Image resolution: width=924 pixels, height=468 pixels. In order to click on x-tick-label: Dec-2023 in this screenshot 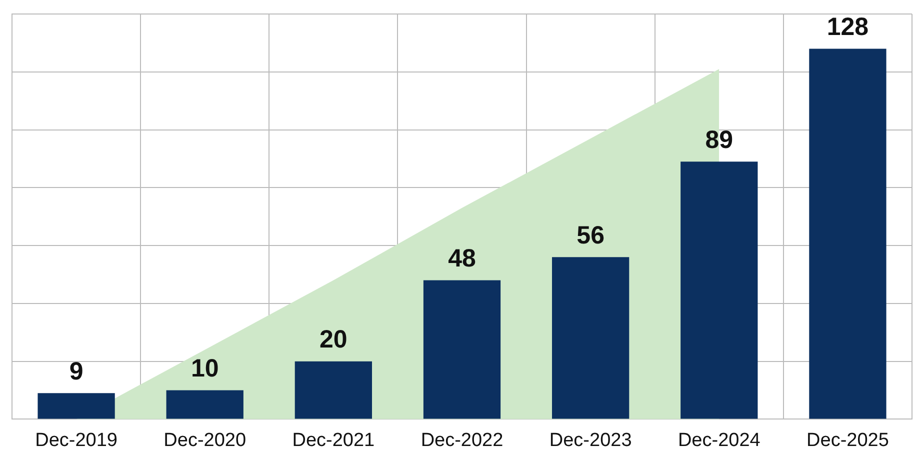, I will do `click(590, 440)`.